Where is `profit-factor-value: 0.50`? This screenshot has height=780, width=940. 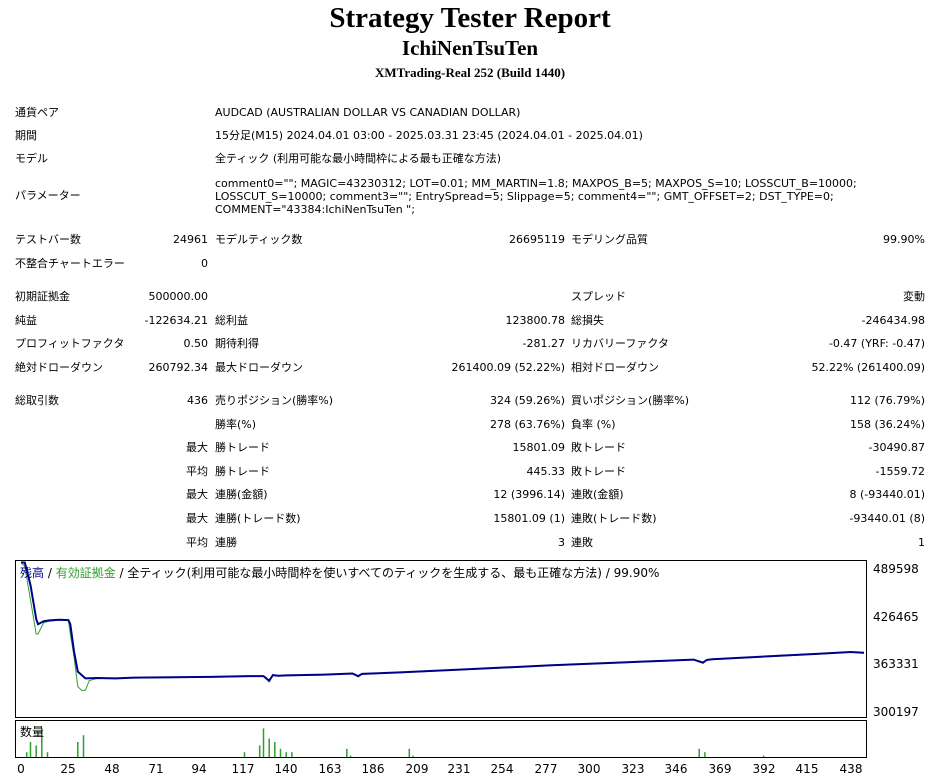 profit-factor-value: 0.50 is located at coordinates (196, 343).